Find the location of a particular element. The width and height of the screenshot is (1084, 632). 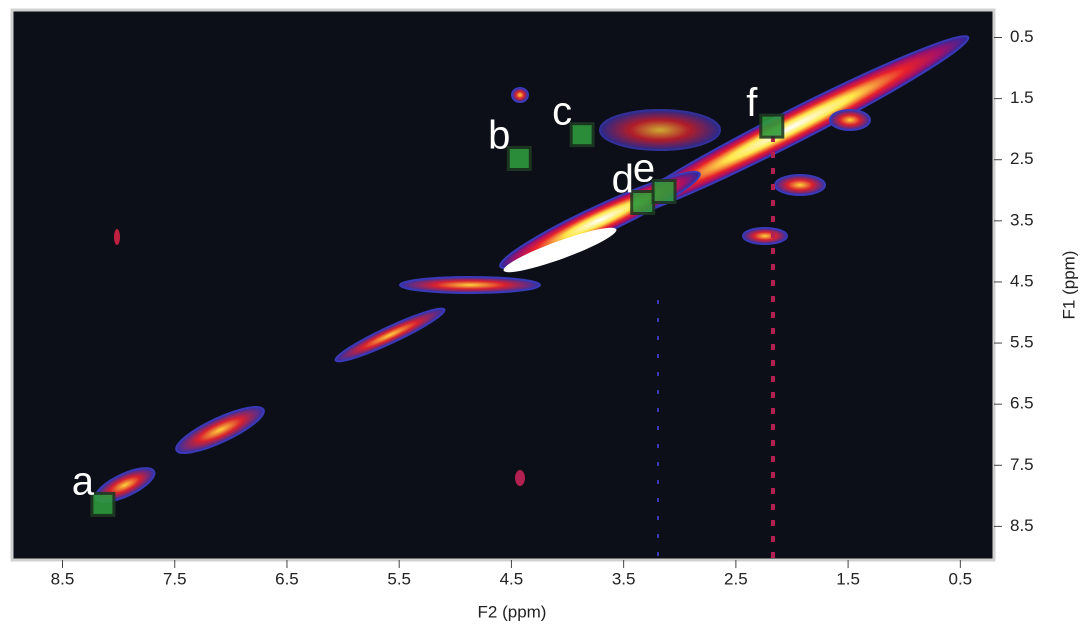

x-tick-label: 2.5 is located at coordinates (736, 578).